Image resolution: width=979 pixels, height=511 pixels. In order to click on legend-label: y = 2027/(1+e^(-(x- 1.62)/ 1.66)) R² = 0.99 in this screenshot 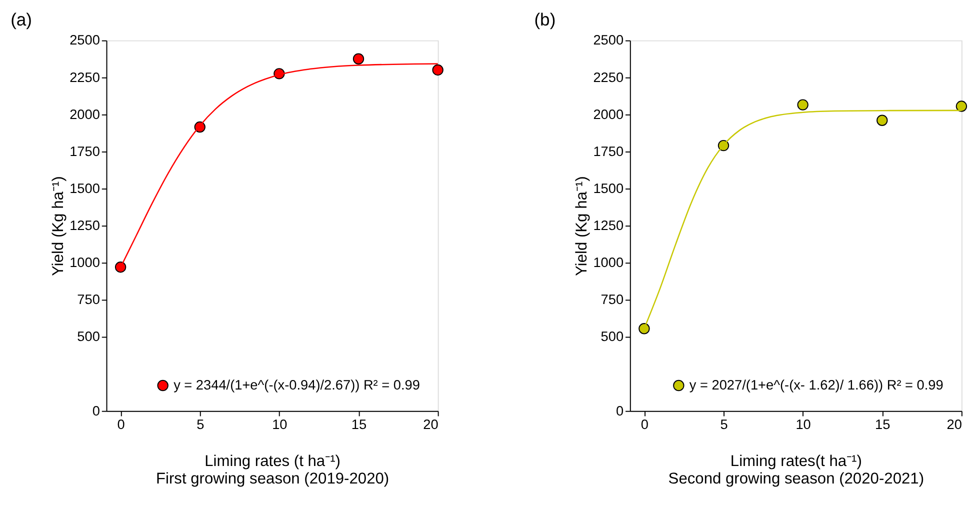, I will do `click(816, 384)`.